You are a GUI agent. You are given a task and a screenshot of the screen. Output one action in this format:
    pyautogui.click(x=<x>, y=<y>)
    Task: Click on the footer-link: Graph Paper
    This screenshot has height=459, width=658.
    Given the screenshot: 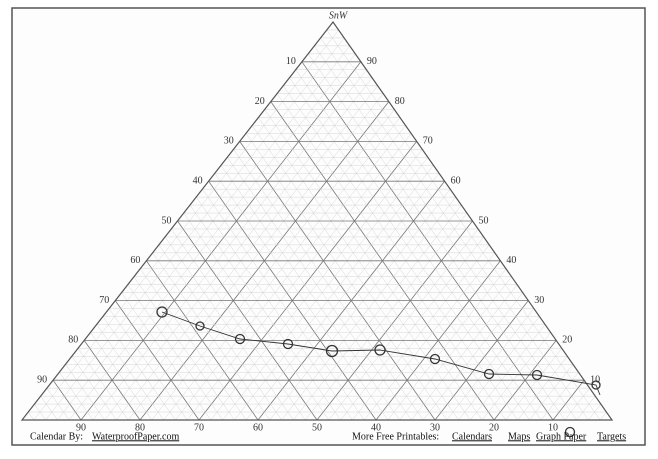 What is the action you would take?
    pyautogui.click(x=561, y=436)
    